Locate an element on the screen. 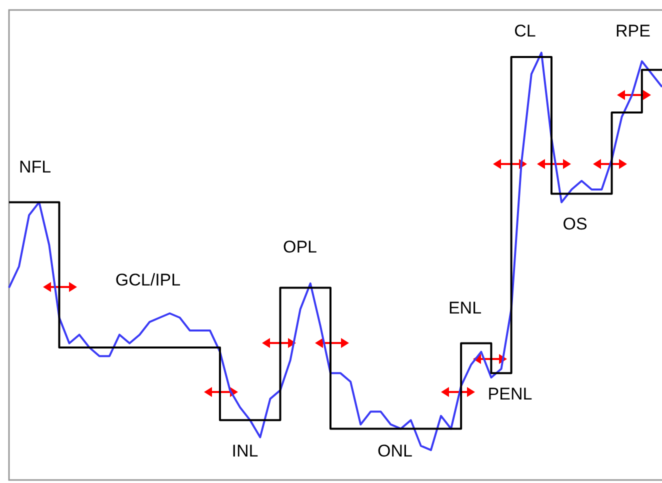 Image resolution: width=662 pixels, height=483 pixels. text: RPE is located at coordinates (633, 30).